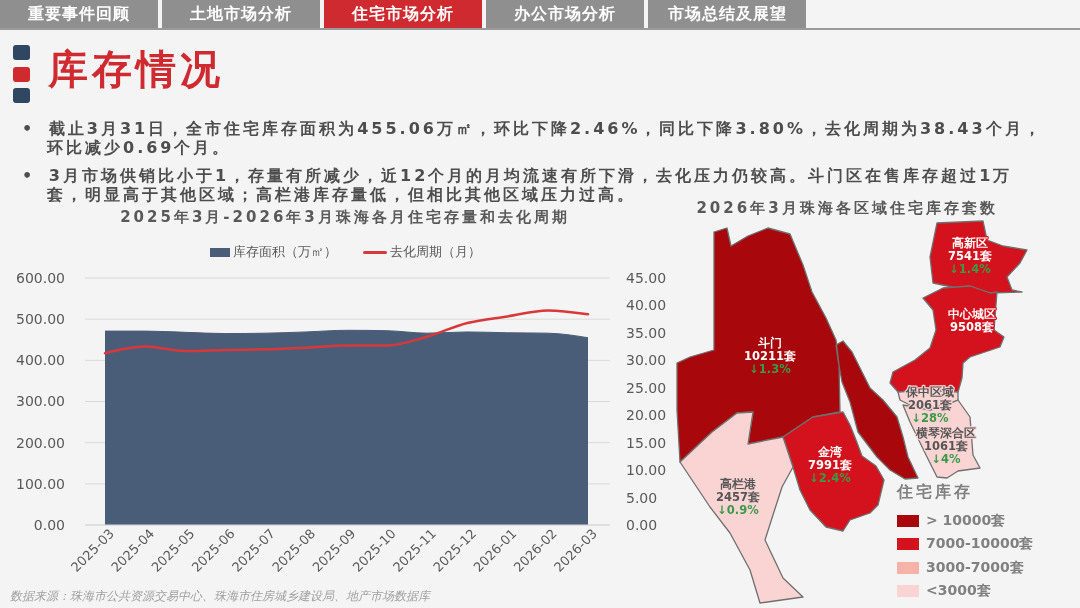 The height and width of the screenshot is (608, 1080). I want to click on legend-label: <3000套, so click(958, 591).